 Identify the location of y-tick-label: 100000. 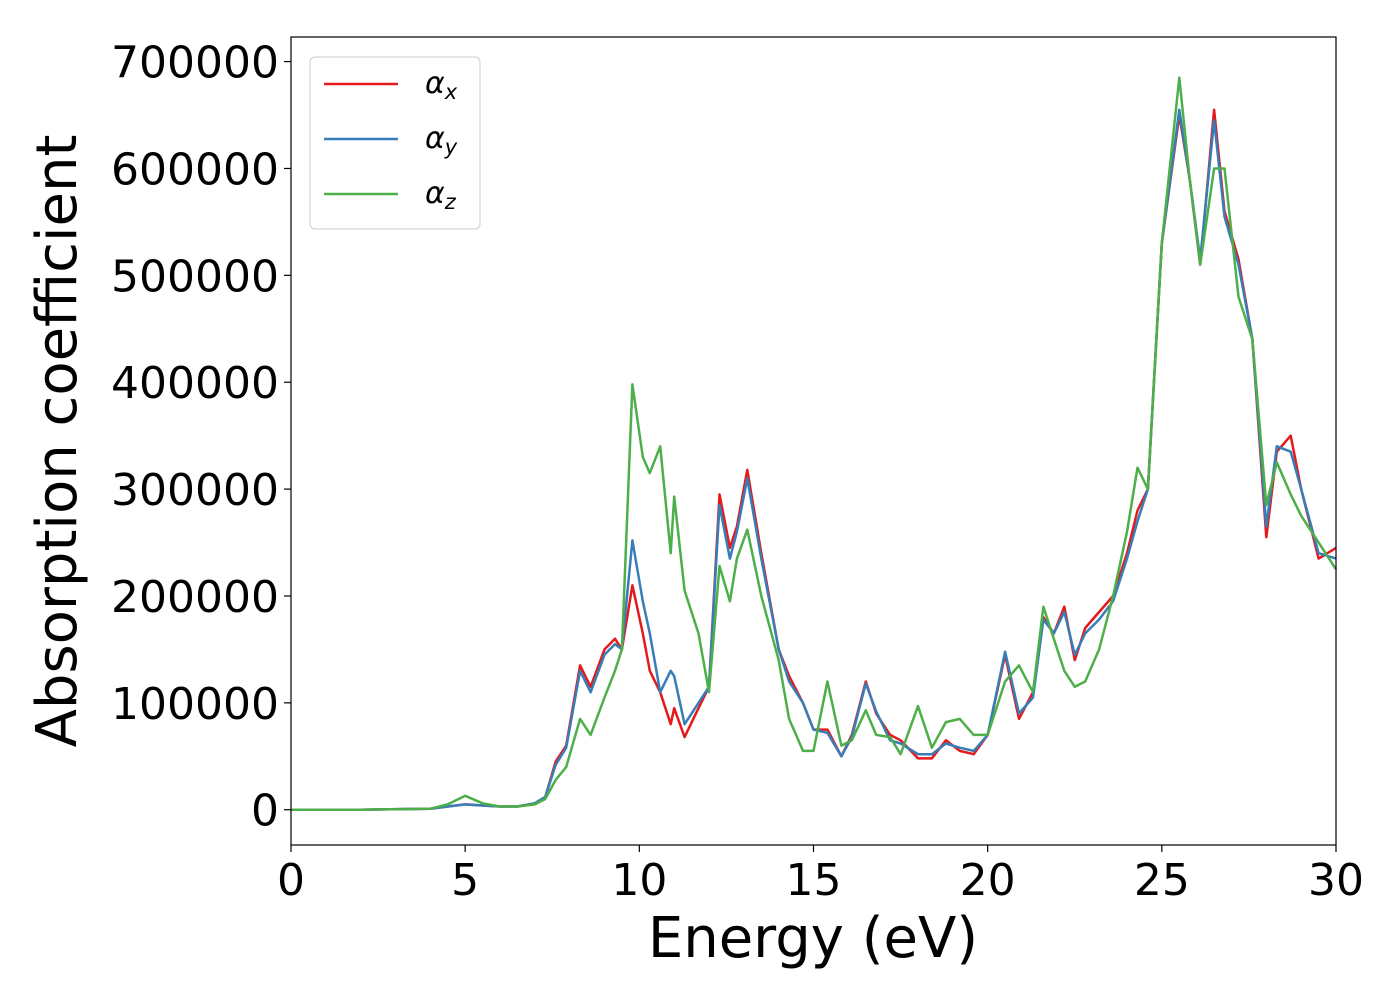
(195, 704).